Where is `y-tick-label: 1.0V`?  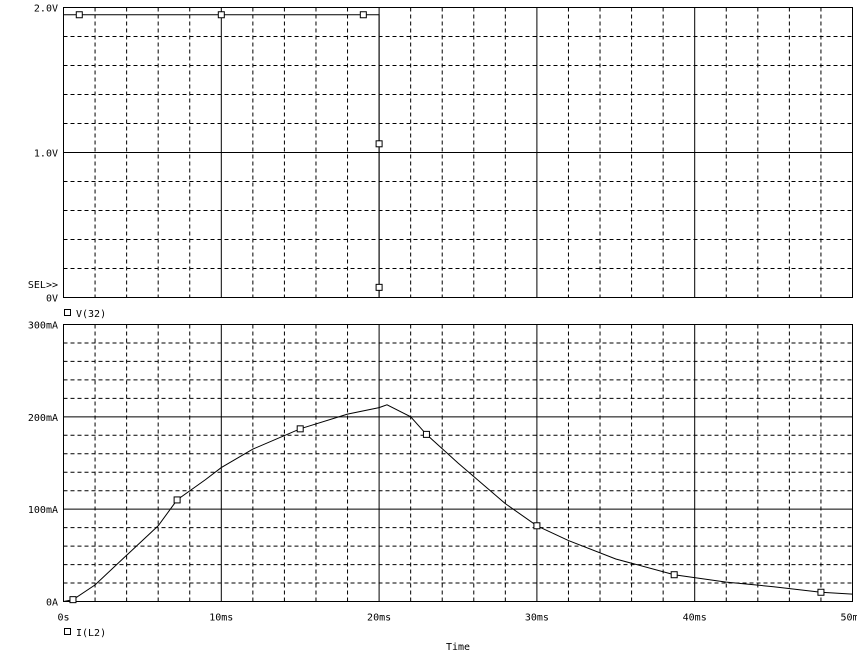 y-tick-label: 1.0V is located at coordinates (46, 154).